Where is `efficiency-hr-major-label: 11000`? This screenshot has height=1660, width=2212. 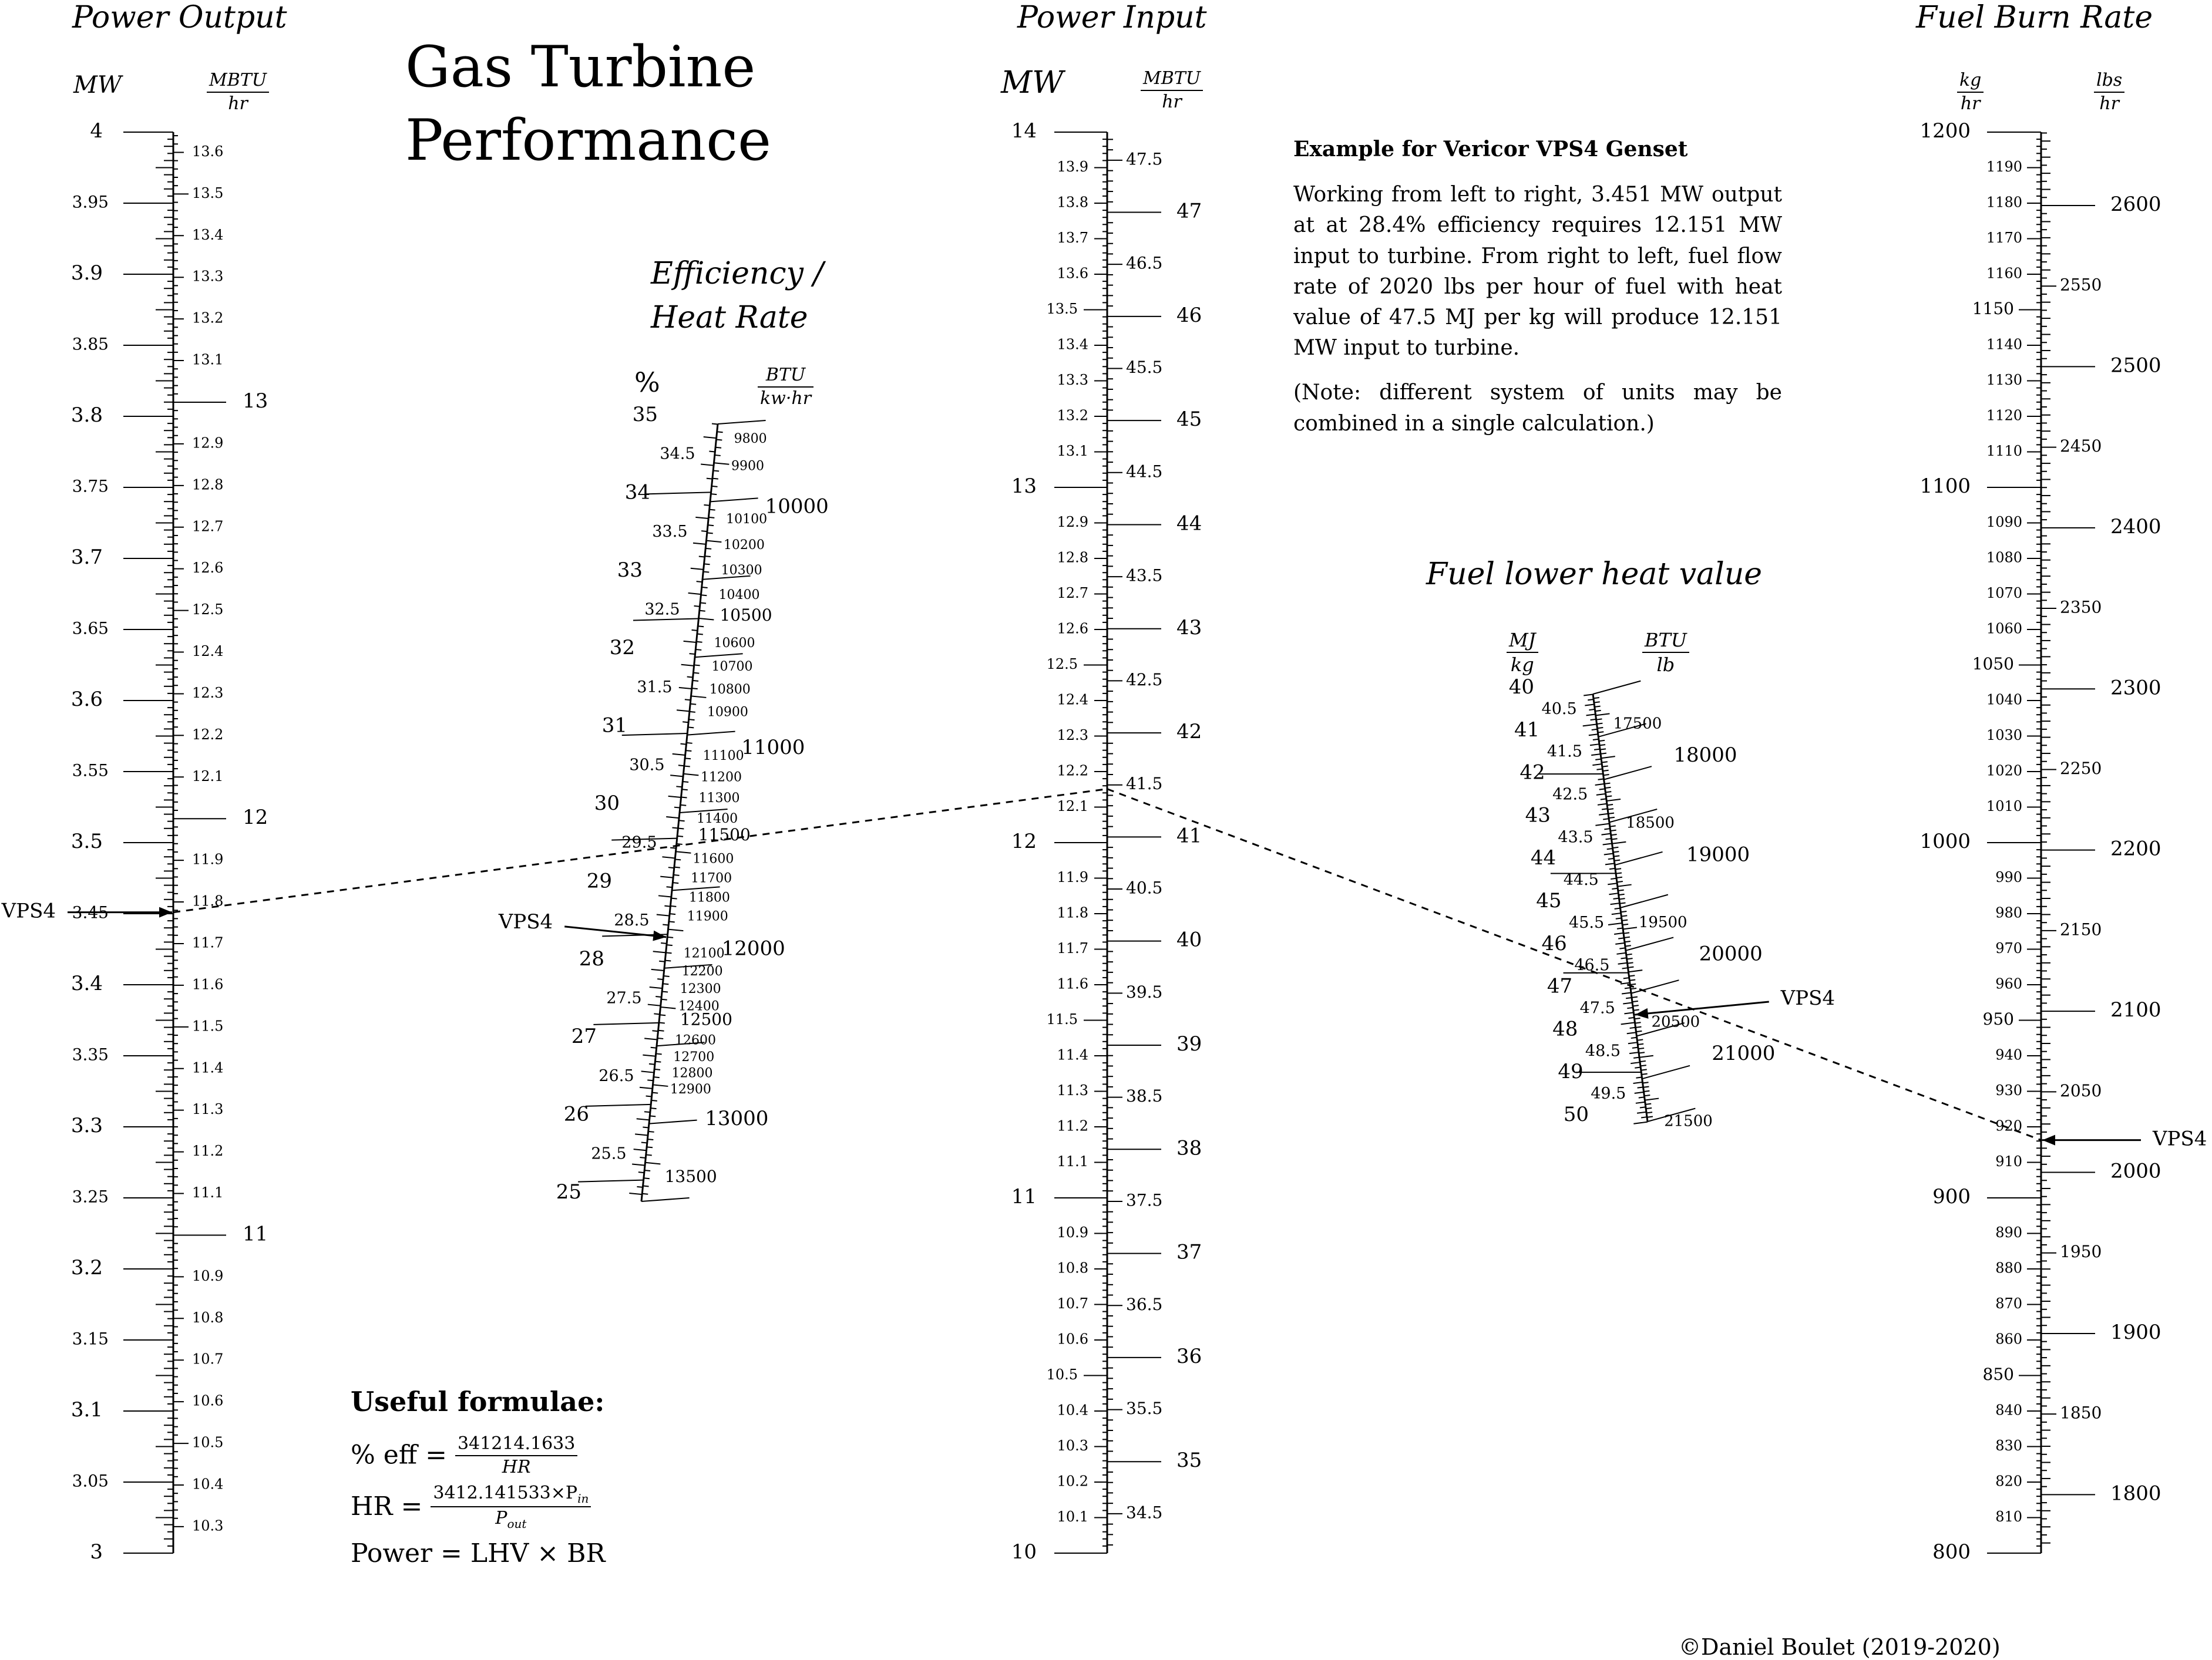 efficiency-hr-major-label: 11000 is located at coordinates (773, 747).